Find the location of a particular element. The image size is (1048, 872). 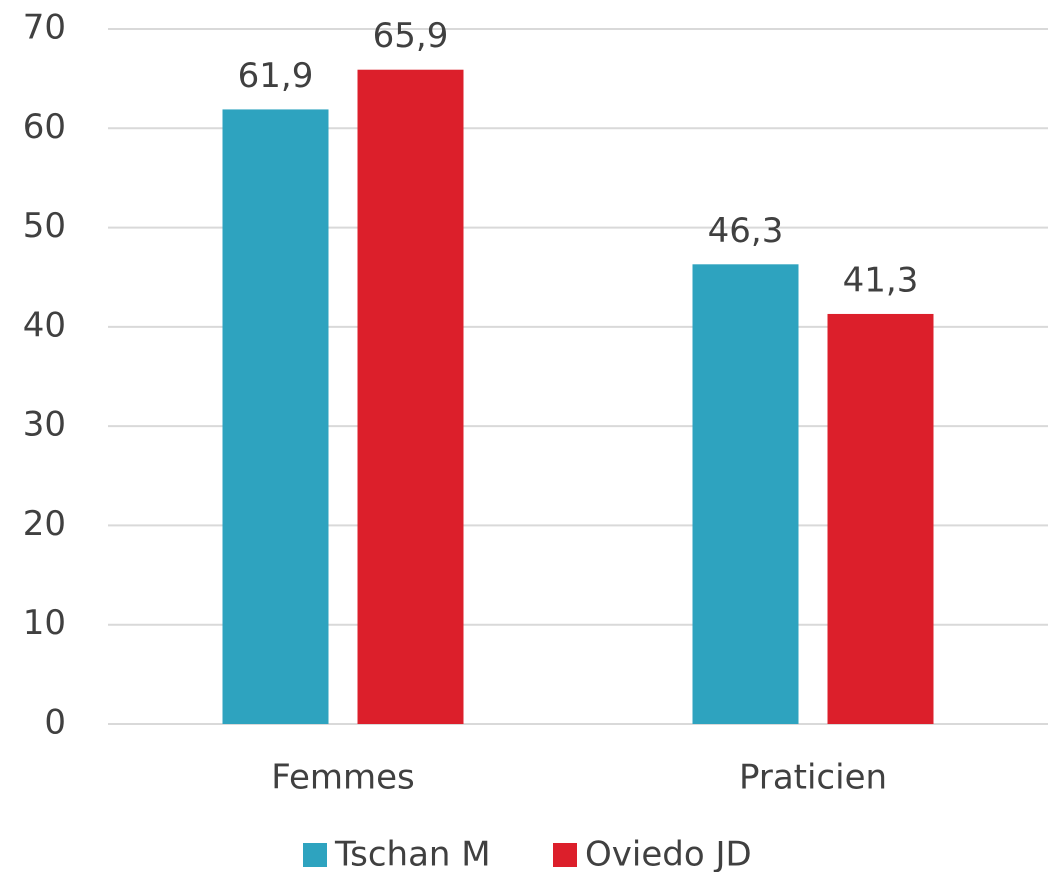

y-tick-label: 50 is located at coordinates (44, 226).